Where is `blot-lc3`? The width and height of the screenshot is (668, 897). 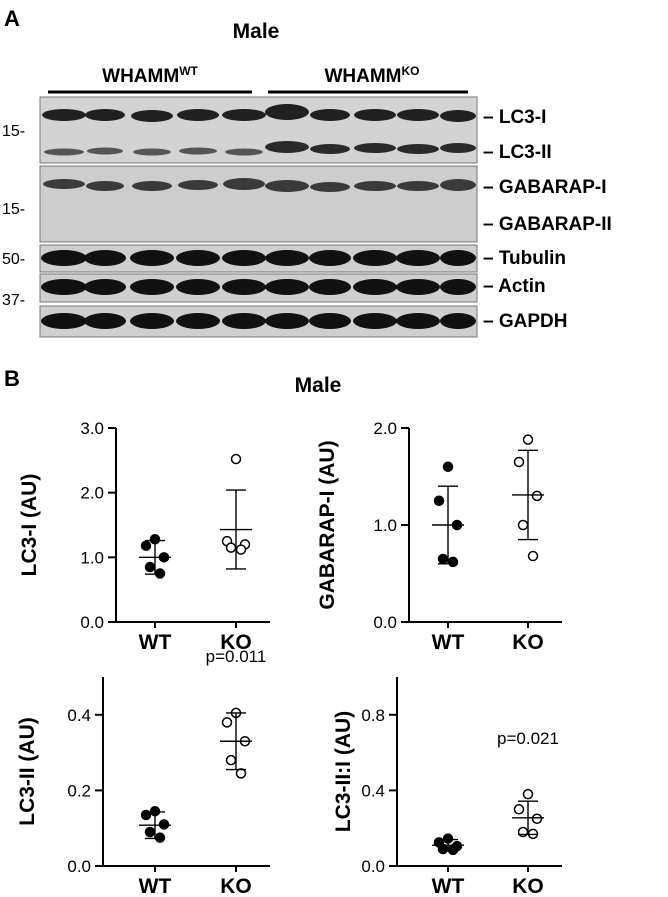 blot-lc3 is located at coordinates (258, 130).